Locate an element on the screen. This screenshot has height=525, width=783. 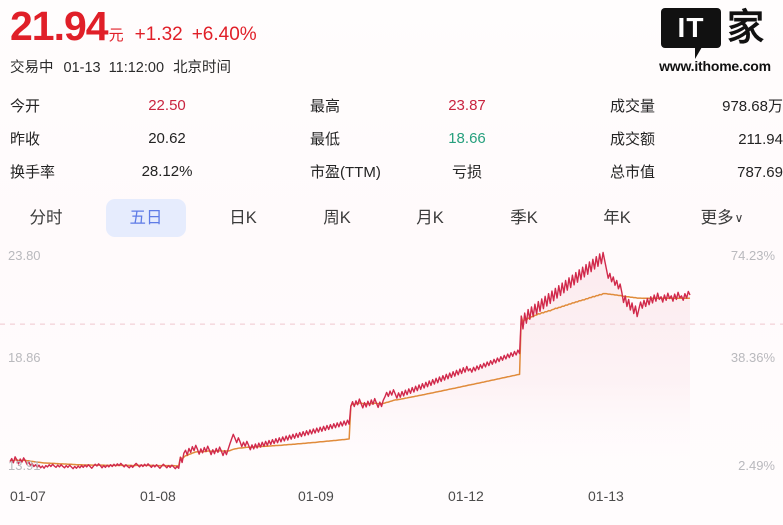
stat-label: 今开 is located at coordinates (25, 106).